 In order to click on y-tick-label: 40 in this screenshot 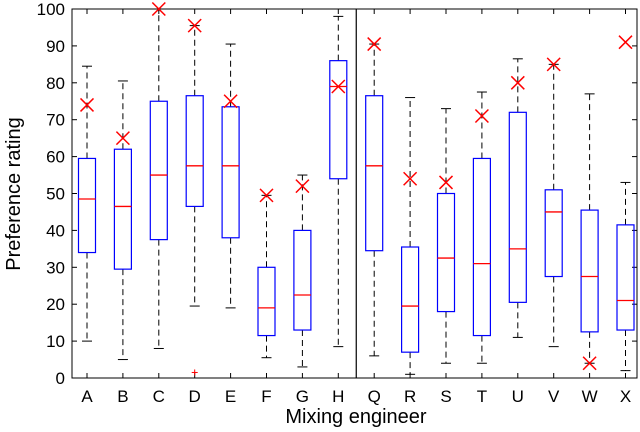, I will do `click(55, 230)`.